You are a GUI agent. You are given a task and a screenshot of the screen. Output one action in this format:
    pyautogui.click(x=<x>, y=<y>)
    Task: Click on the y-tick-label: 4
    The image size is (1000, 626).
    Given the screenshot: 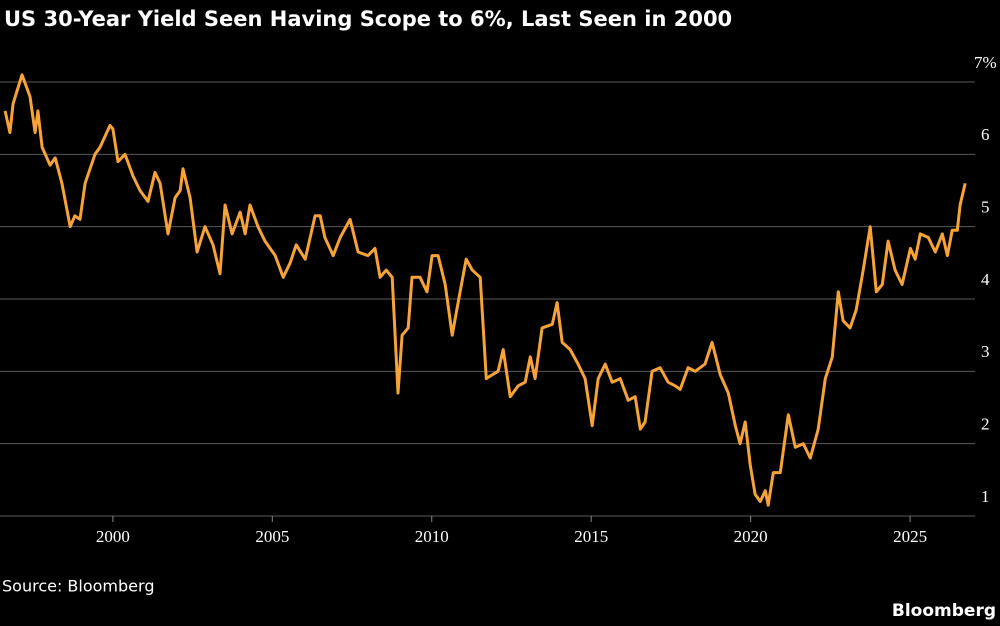 What is the action you would take?
    pyautogui.click(x=985, y=279)
    